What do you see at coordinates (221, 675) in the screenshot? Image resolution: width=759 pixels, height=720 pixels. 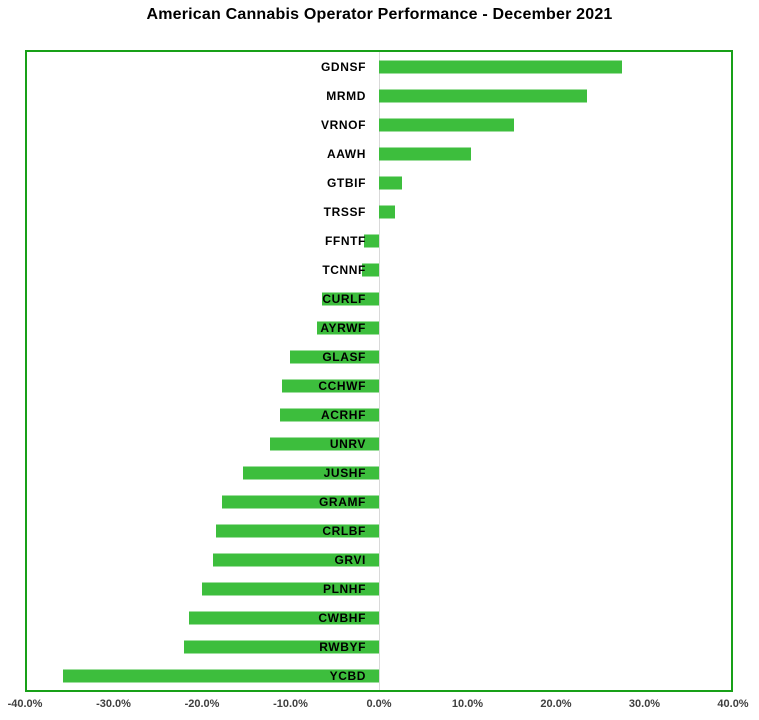 I see `bar-ycbd` at bounding box center [221, 675].